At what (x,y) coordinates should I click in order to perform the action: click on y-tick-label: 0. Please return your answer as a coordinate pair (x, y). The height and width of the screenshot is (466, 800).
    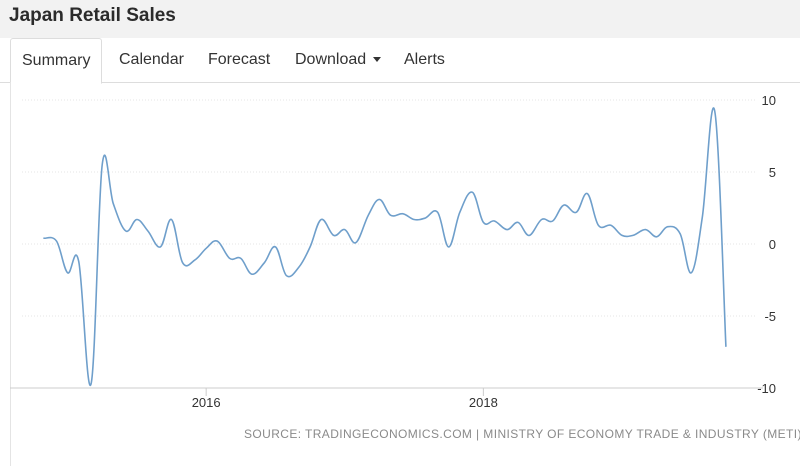
    Looking at the image, I should click on (772, 244).